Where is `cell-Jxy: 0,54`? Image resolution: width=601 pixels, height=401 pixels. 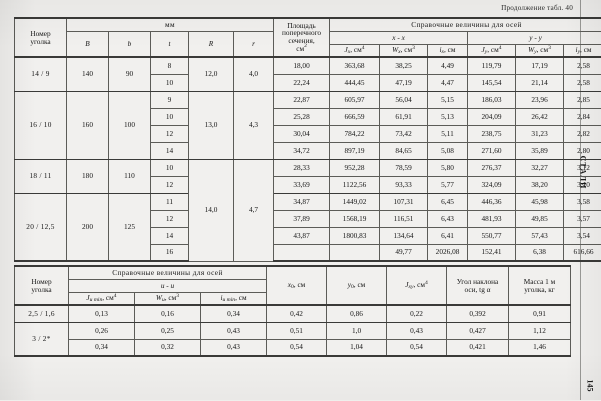 cell-Jxy: 0,54 is located at coordinates (417, 347).